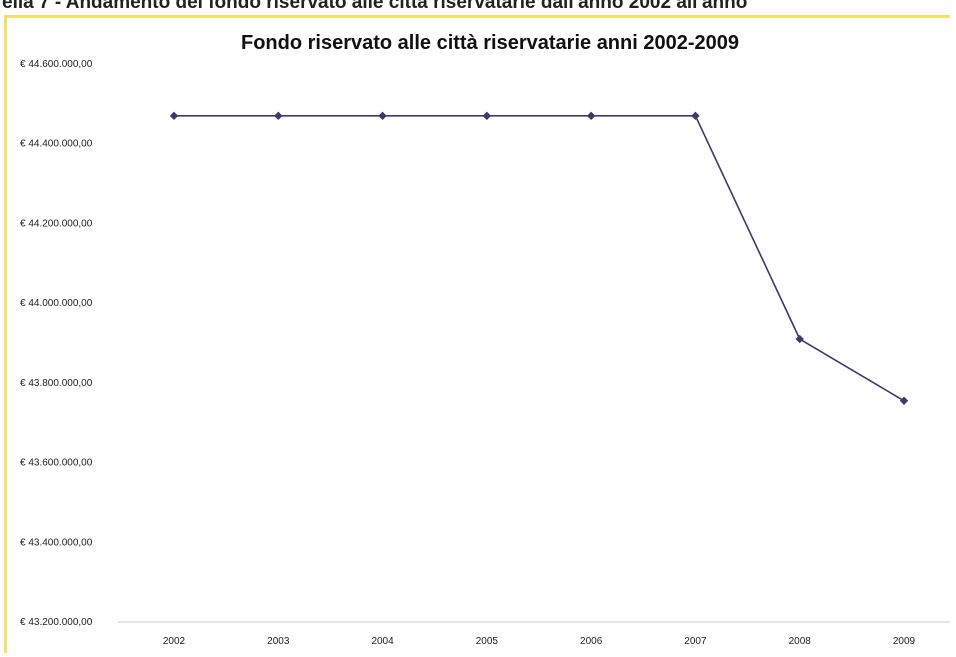 This screenshot has width=956, height=657. What do you see at coordinates (56, 303) in the screenshot?
I see `y-tick-label: € 44.000.000,00` at bounding box center [56, 303].